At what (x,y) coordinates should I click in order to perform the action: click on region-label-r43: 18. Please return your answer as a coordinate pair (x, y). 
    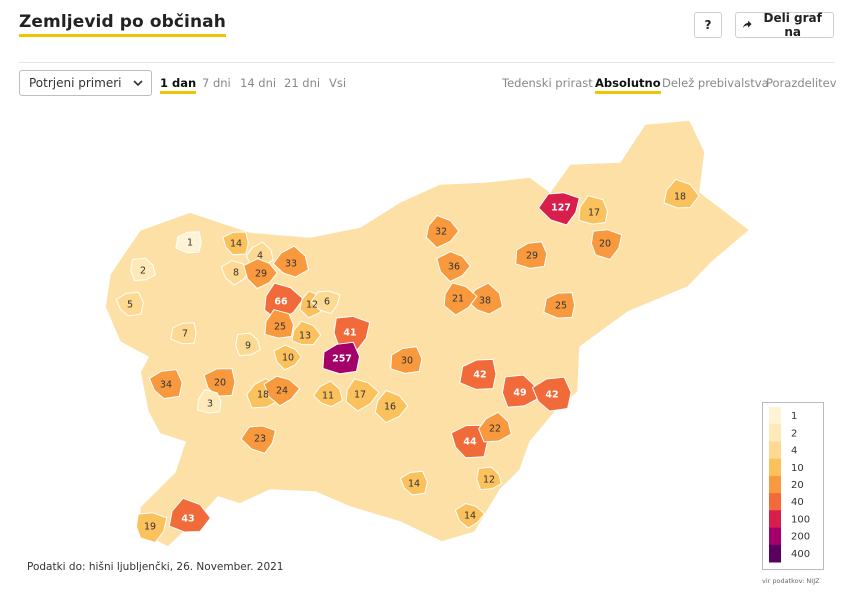
    Looking at the image, I should click on (680, 197).